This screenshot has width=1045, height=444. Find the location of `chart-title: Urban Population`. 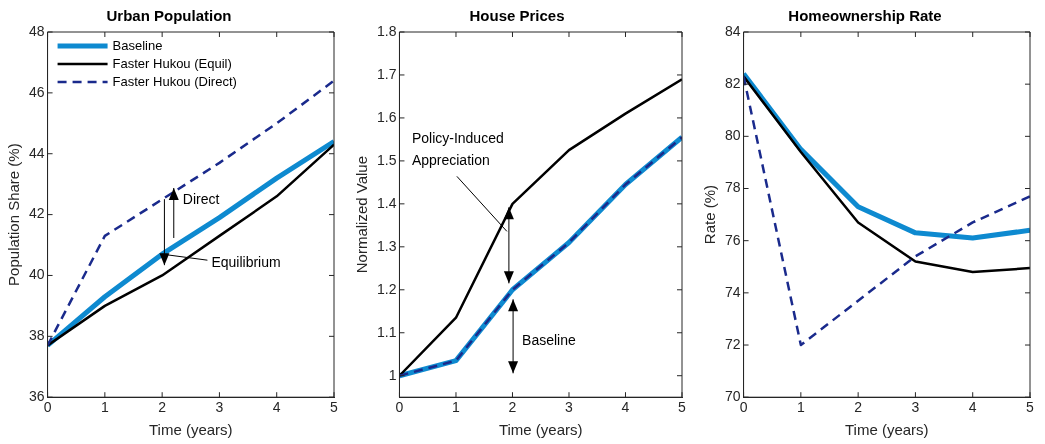

chart-title: Urban Population is located at coordinates (169, 16).